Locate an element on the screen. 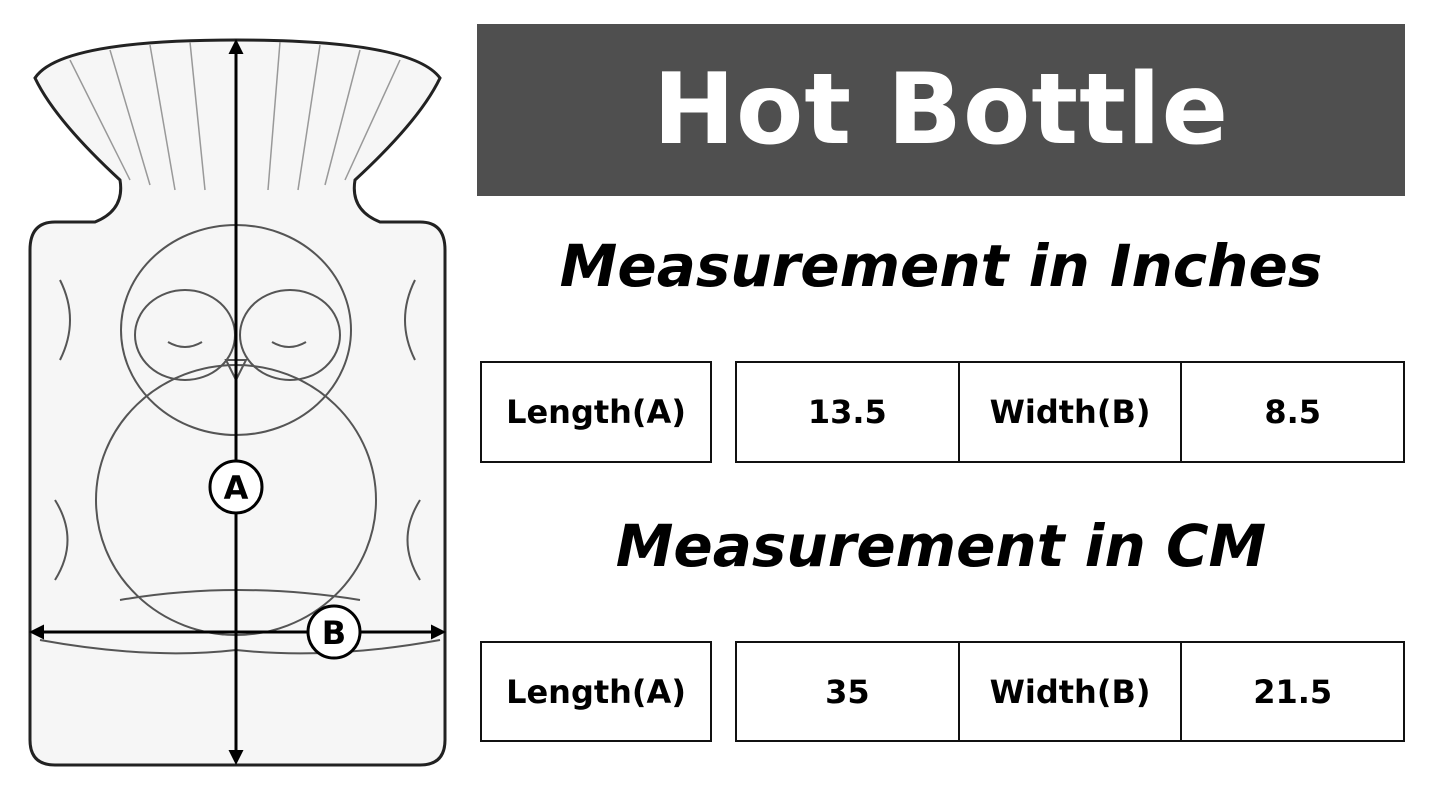 The height and width of the screenshot is (802, 1445). label-b-circle is located at coordinates (334, 632).